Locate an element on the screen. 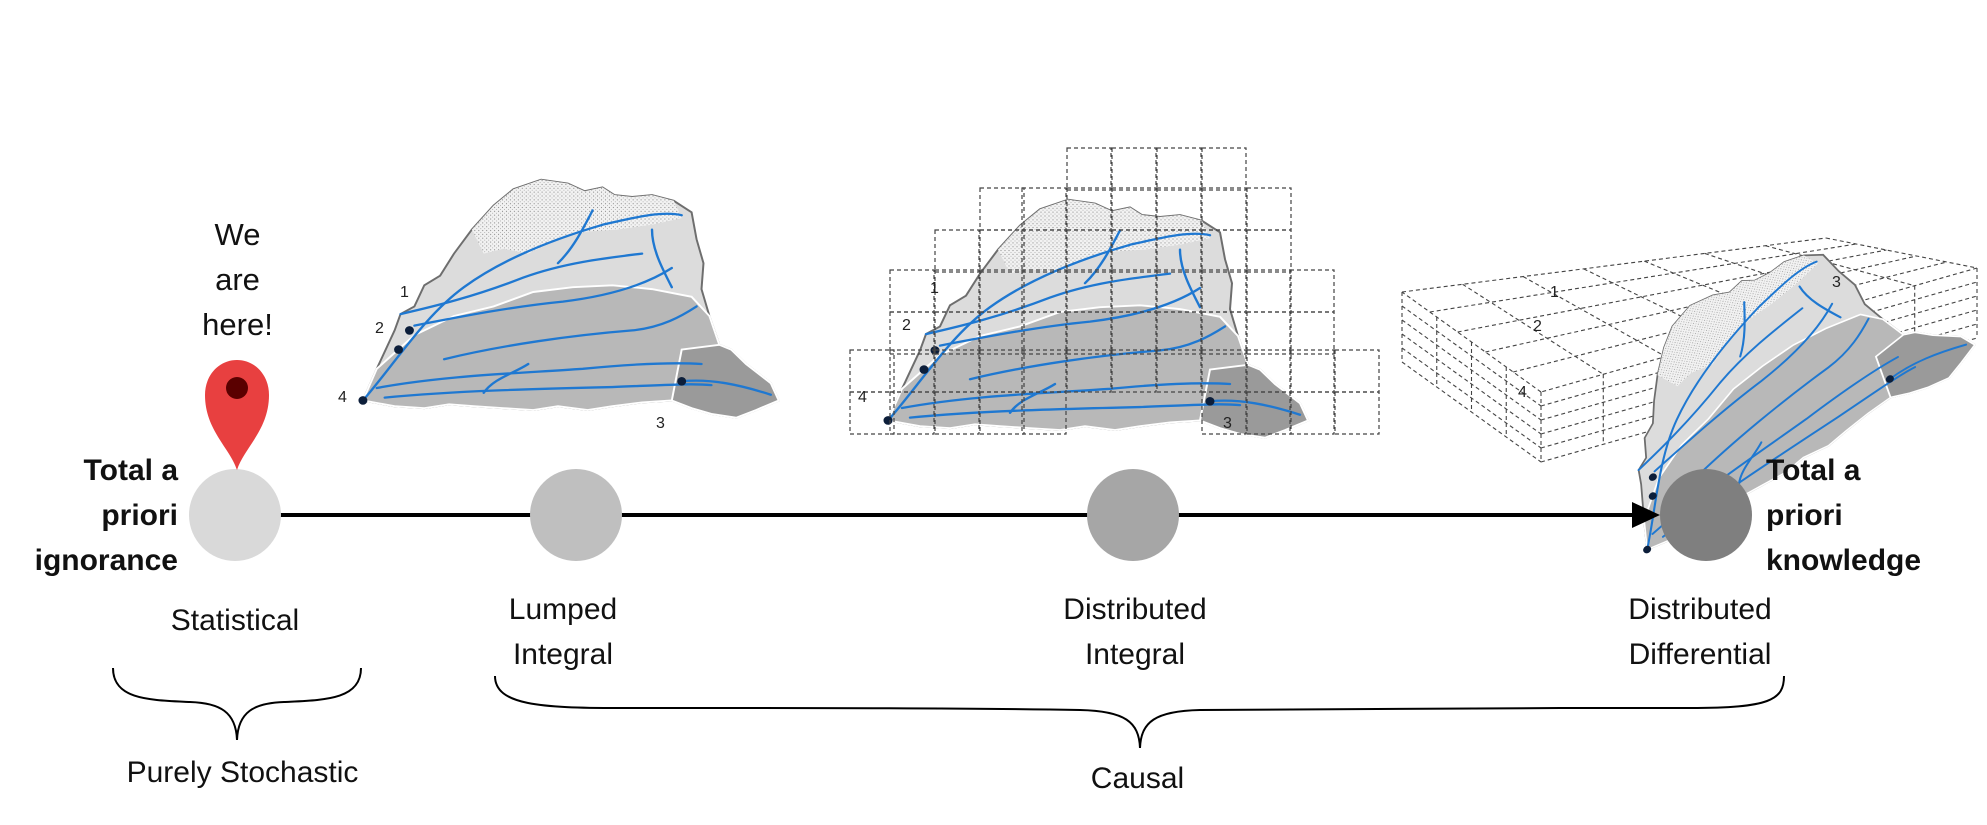  group-label-causal: Causal is located at coordinates (1137, 778).